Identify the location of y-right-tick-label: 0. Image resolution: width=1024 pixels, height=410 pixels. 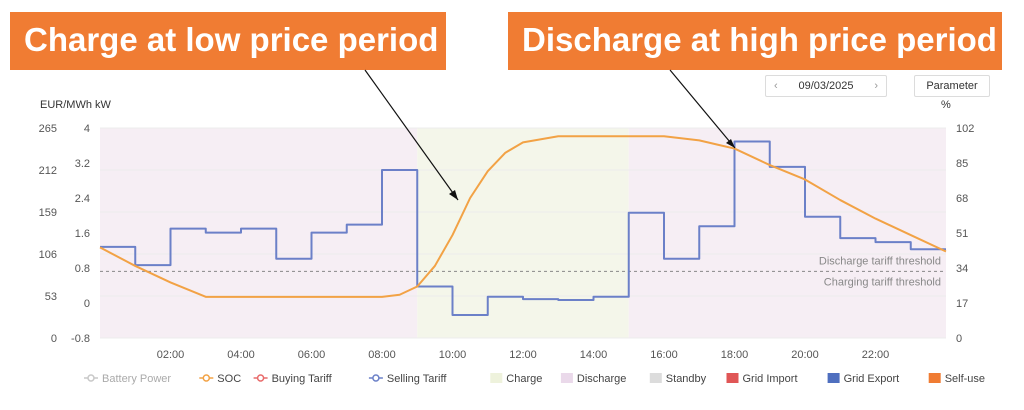
(959, 339).